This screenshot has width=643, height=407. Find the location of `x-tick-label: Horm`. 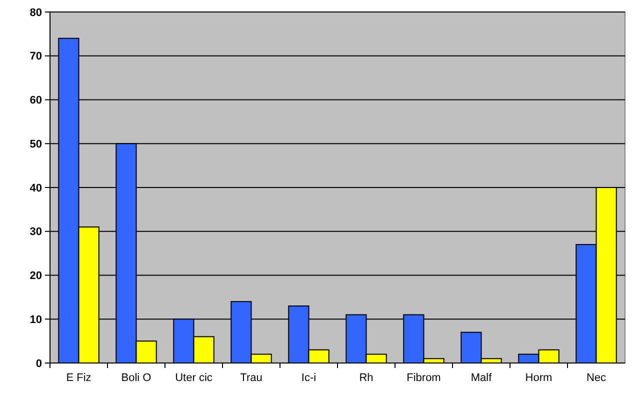

x-tick-label: Horm is located at coordinates (538, 378).